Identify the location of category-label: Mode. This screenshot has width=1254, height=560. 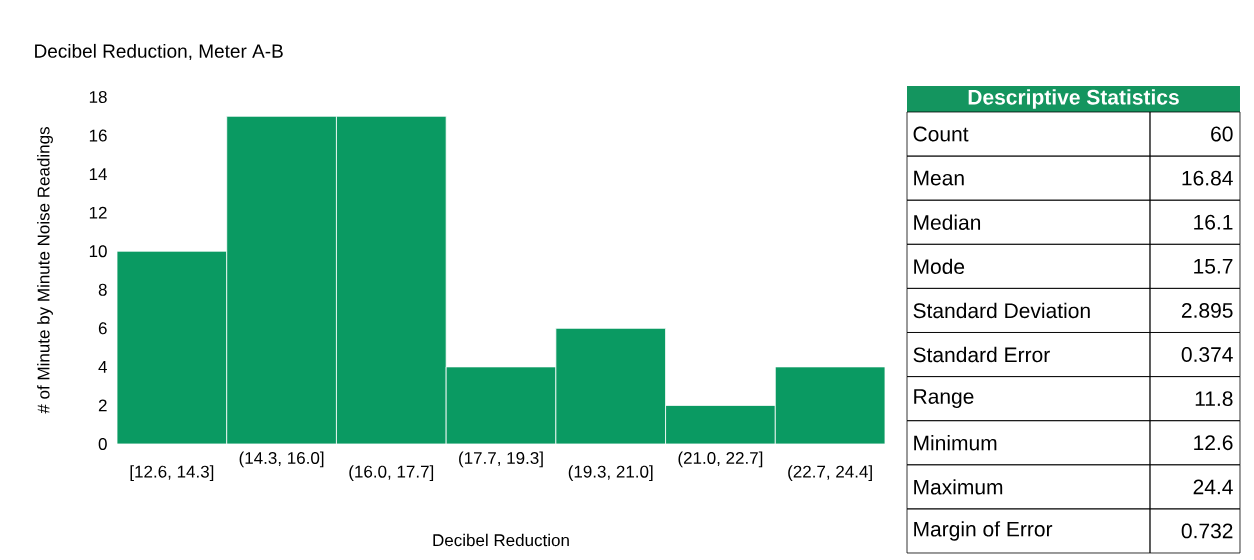
(939, 266).